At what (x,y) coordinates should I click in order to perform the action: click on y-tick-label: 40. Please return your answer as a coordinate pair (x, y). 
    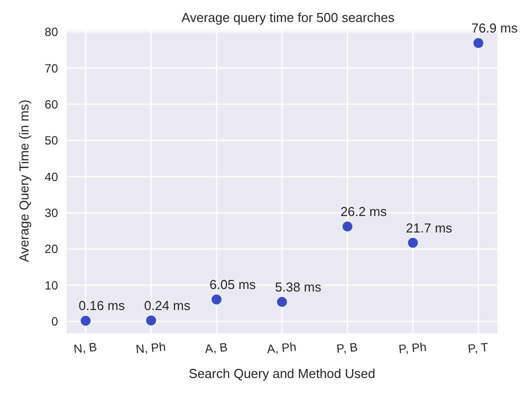
    Looking at the image, I should click on (51, 177).